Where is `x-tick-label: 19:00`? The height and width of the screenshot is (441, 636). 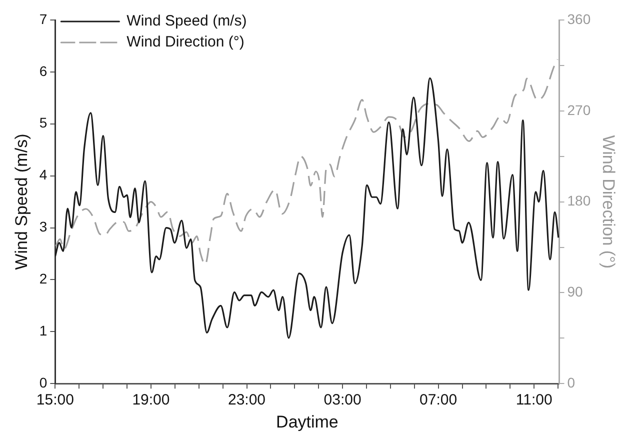 x-tick-label: 19:00 is located at coordinates (151, 400).